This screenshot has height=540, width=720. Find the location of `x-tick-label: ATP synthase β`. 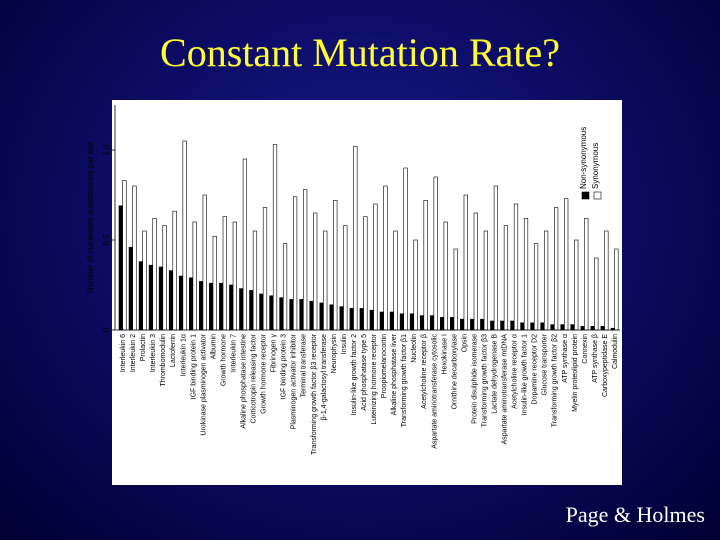

x-tick-label: ATP synthase β is located at coordinates (595, 358).